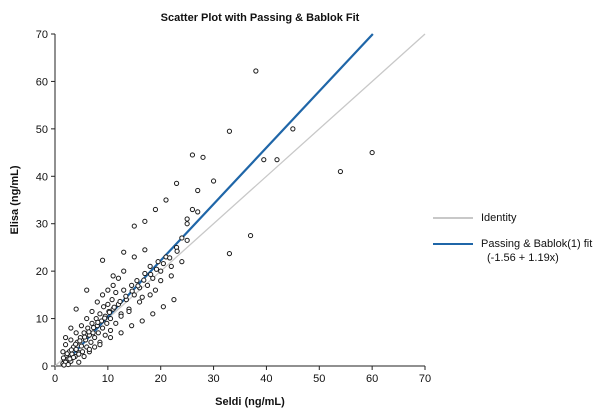  Describe the element at coordinates (499, 218) in the screenshot. I see `legend-label-identity: Identity` at that location.